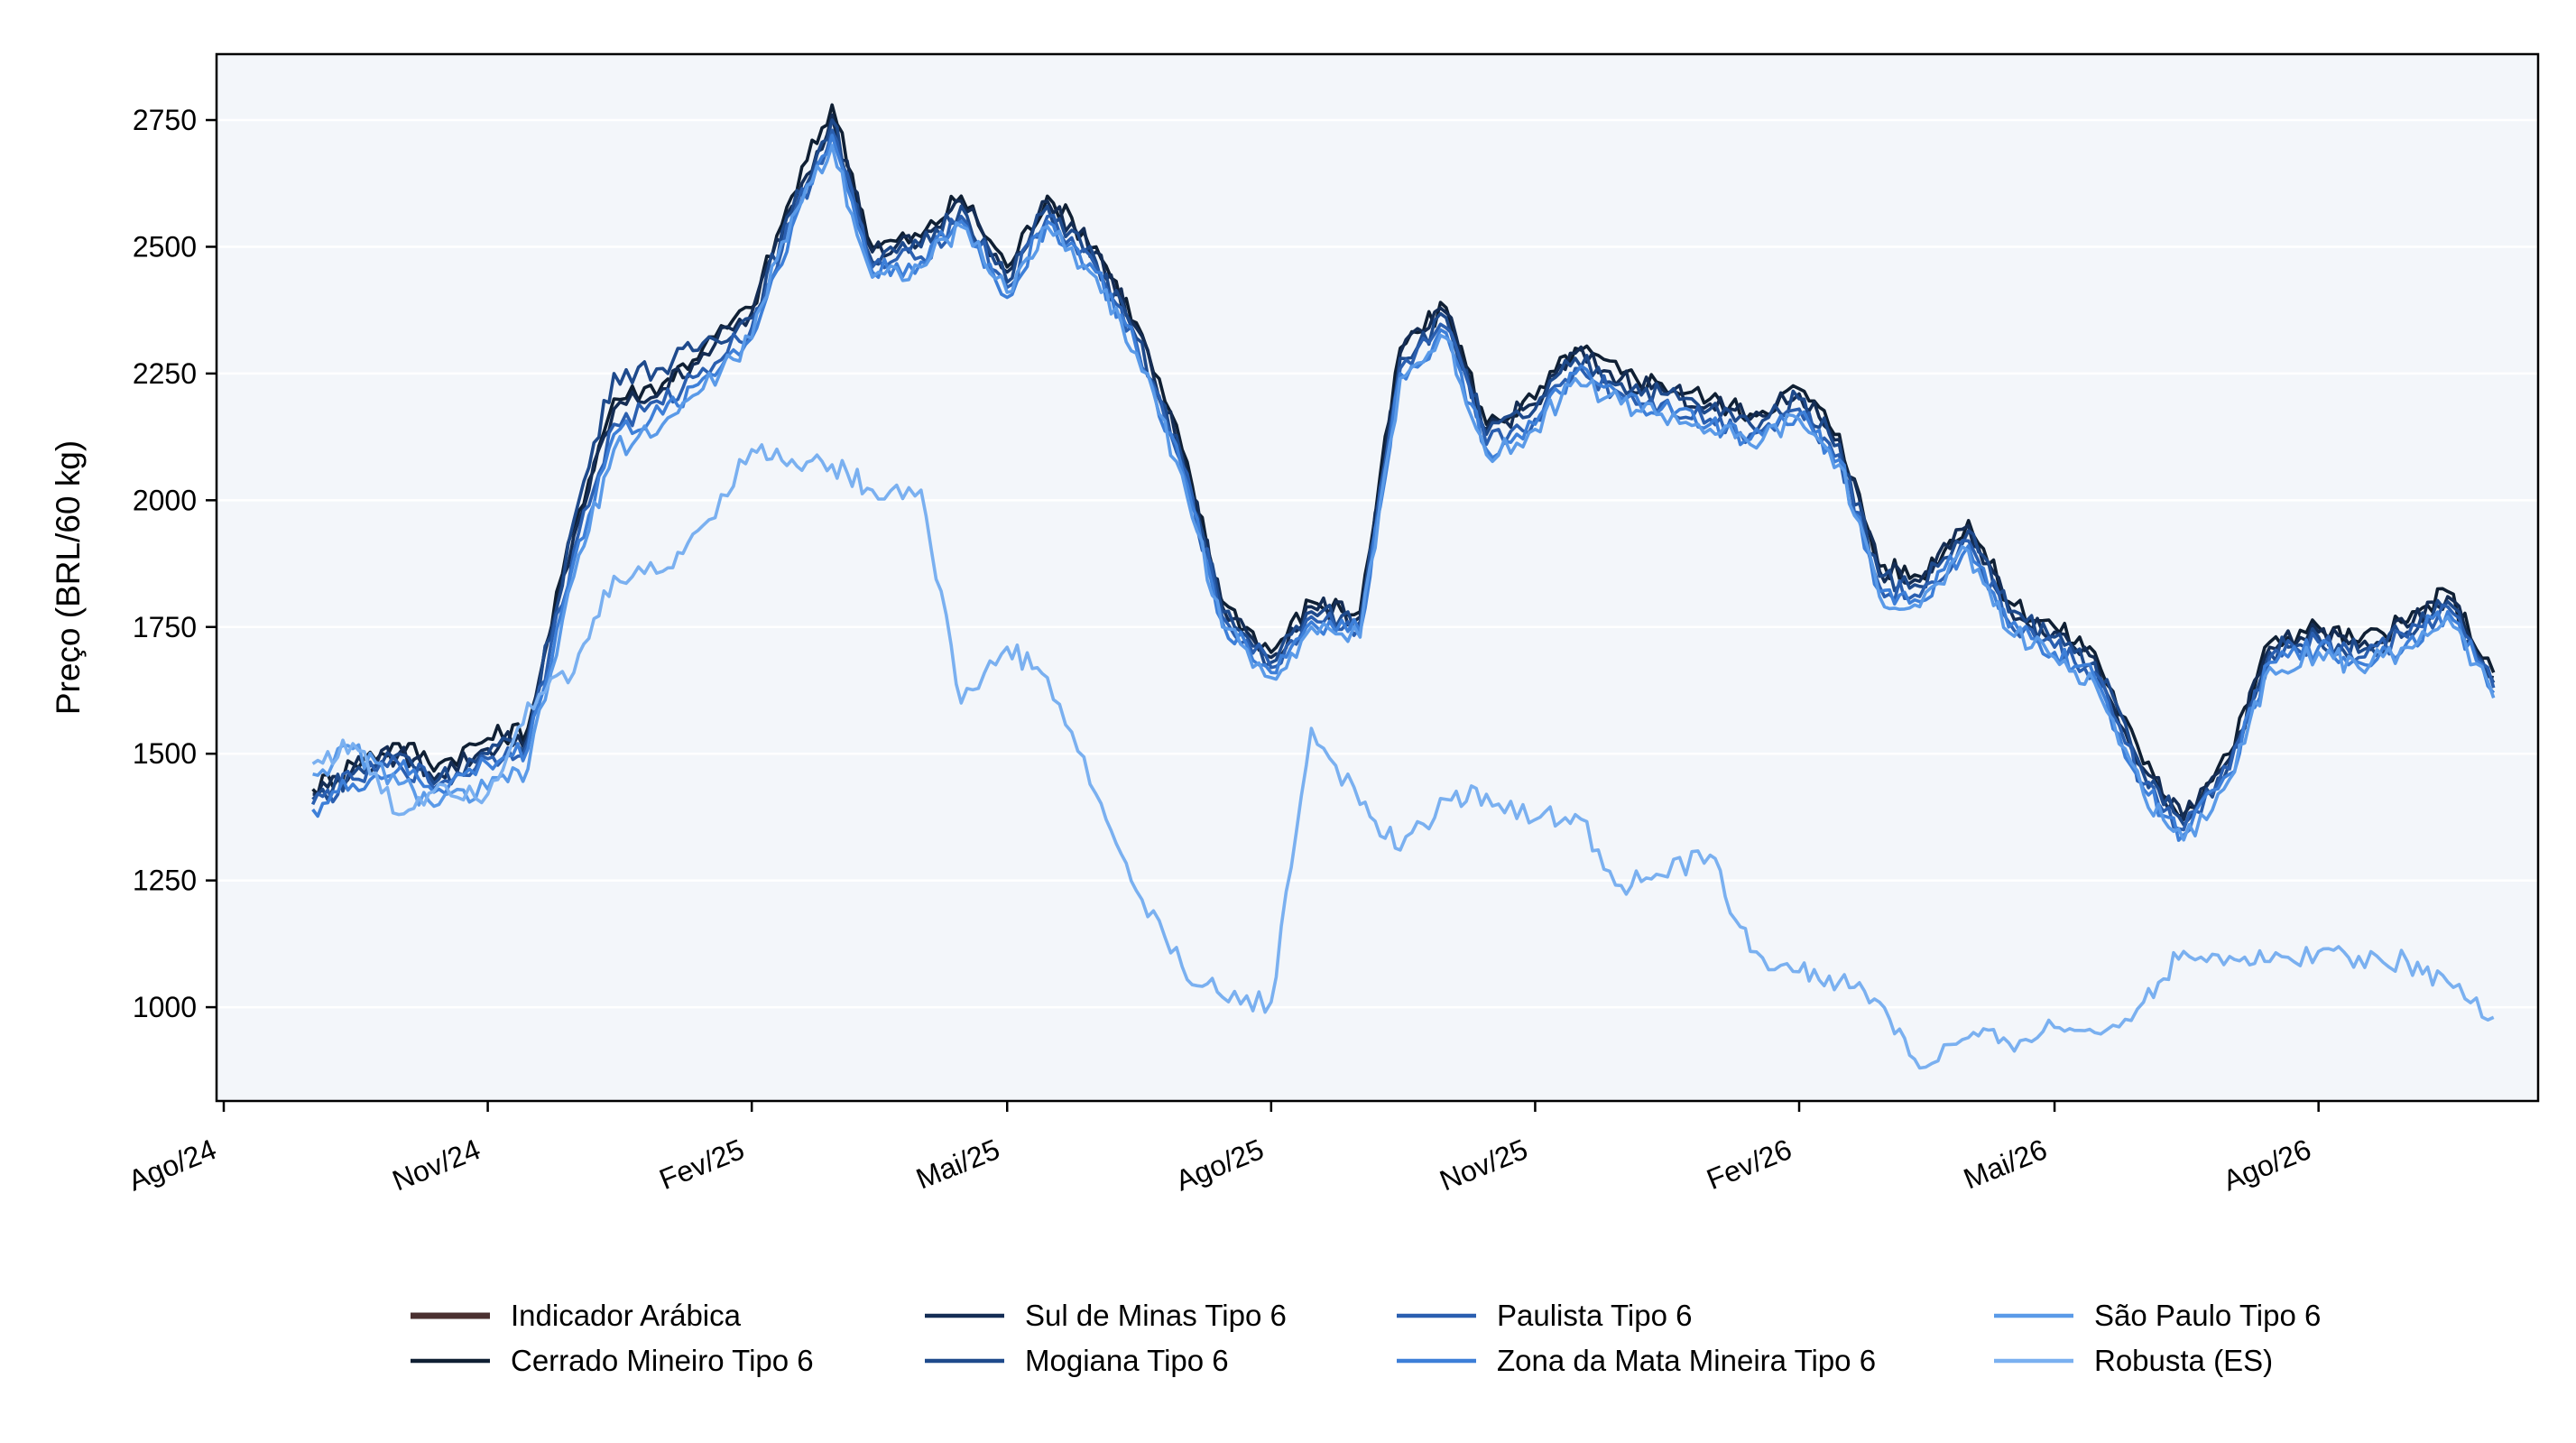 The image size is (2576, 1443). Describe the element at coordinates (1594, 1315) in the screenshot. I see `legend-label: Paulista Tipo 6` at that location.